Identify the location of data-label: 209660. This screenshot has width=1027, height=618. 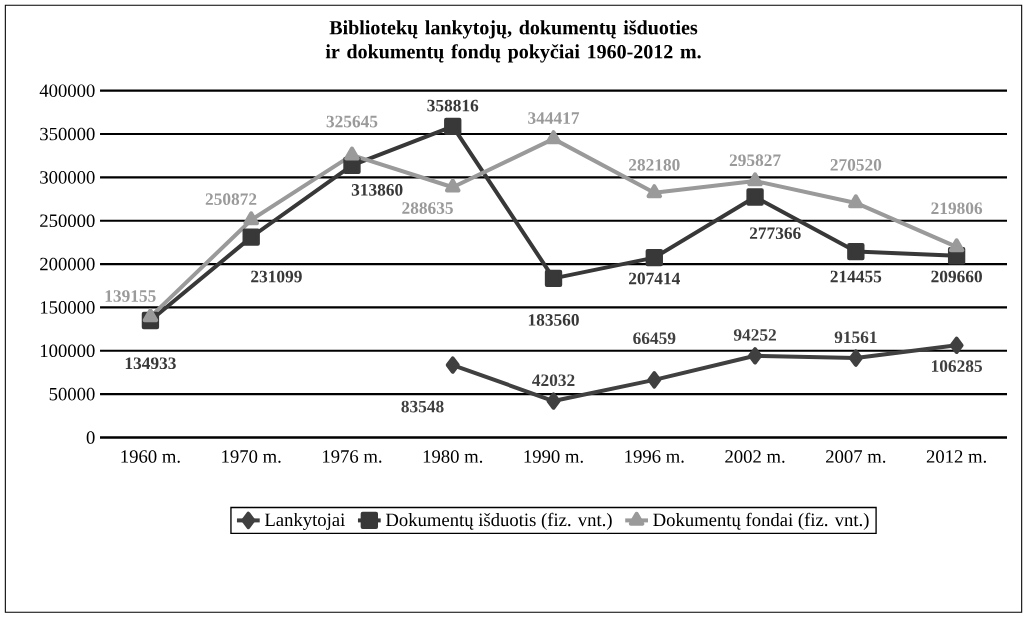
(956, 276).